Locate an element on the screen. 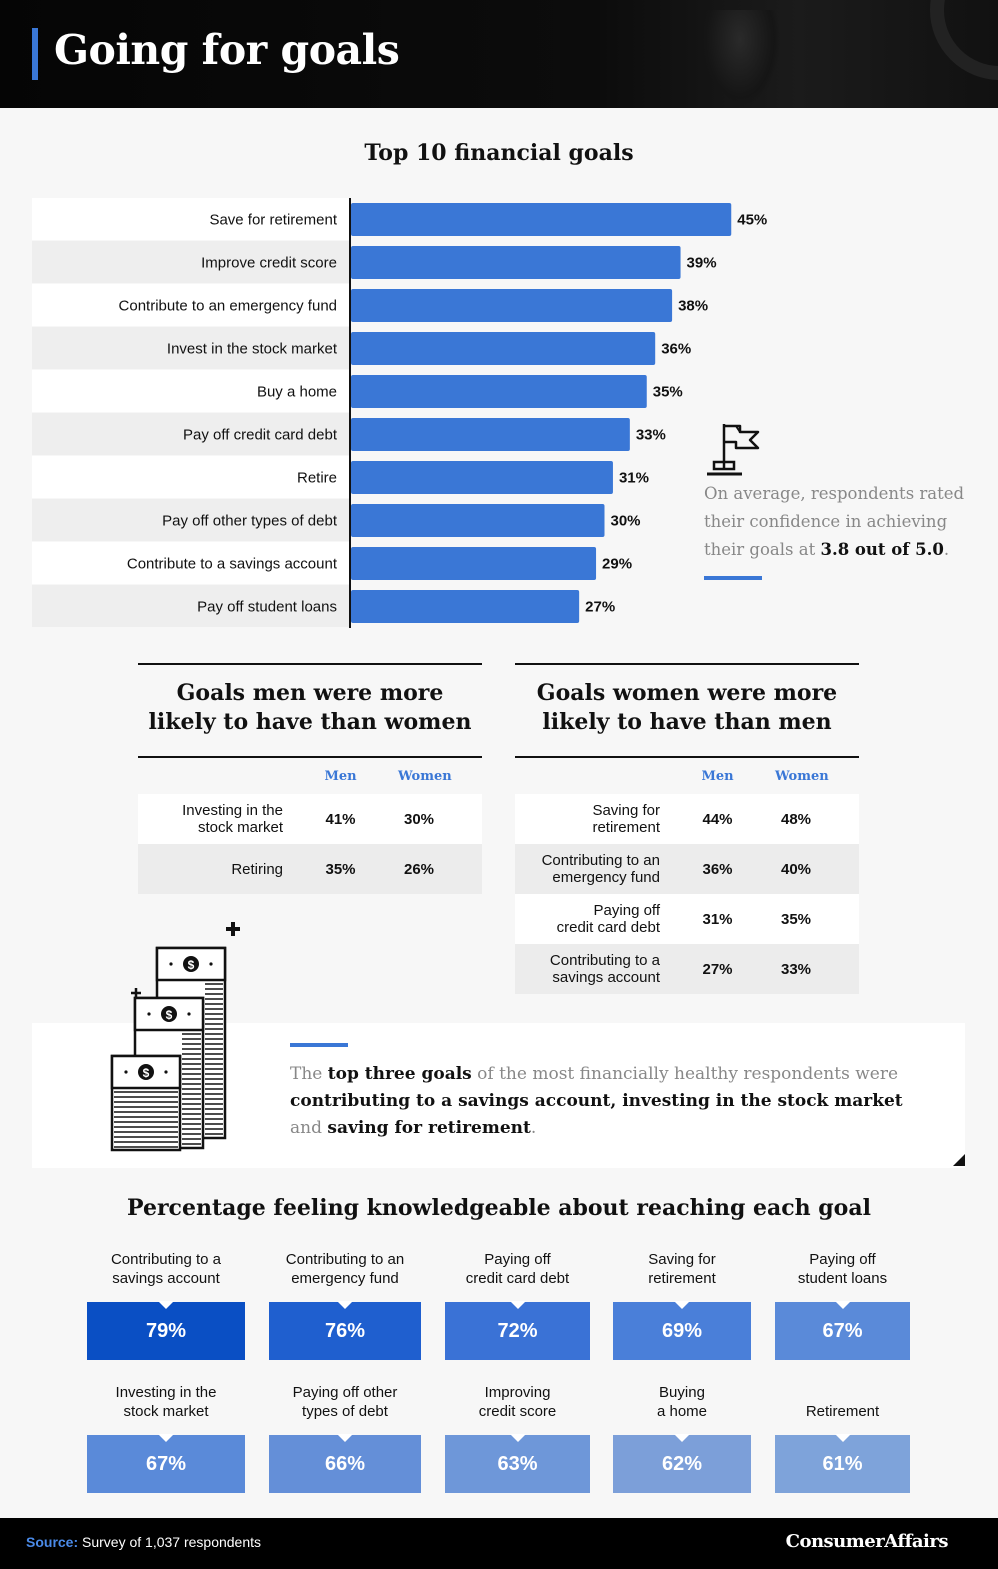 The image size is (998, 1569). bar-label: Pay off credit card debt is located at coordinates (260, 435).